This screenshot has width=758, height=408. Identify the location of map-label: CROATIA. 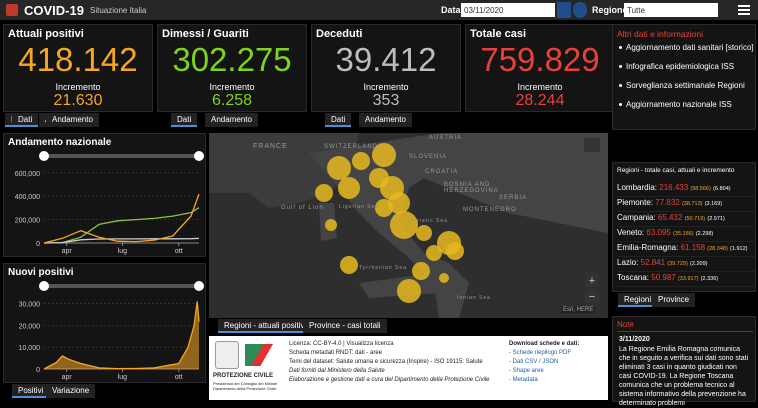
(442, 172).